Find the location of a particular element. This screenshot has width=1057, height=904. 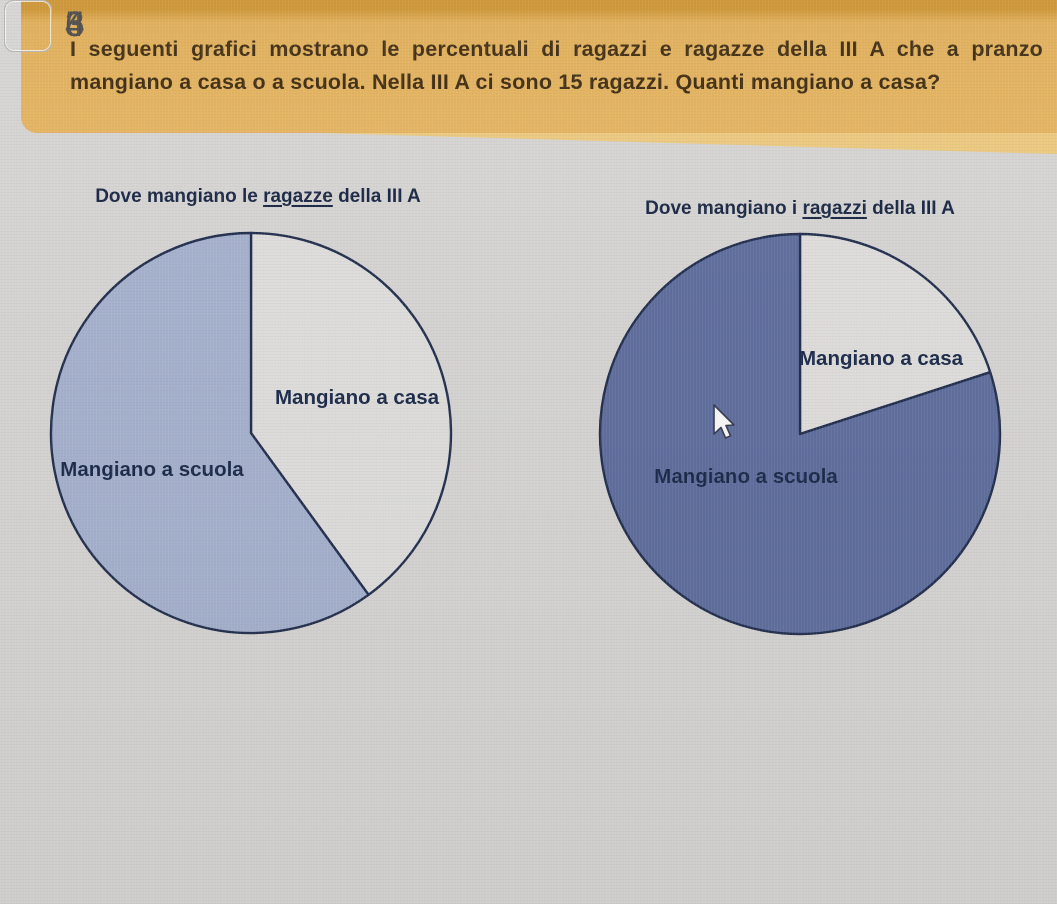

answer-label-5: 5 is located at coordinates (75, 24).